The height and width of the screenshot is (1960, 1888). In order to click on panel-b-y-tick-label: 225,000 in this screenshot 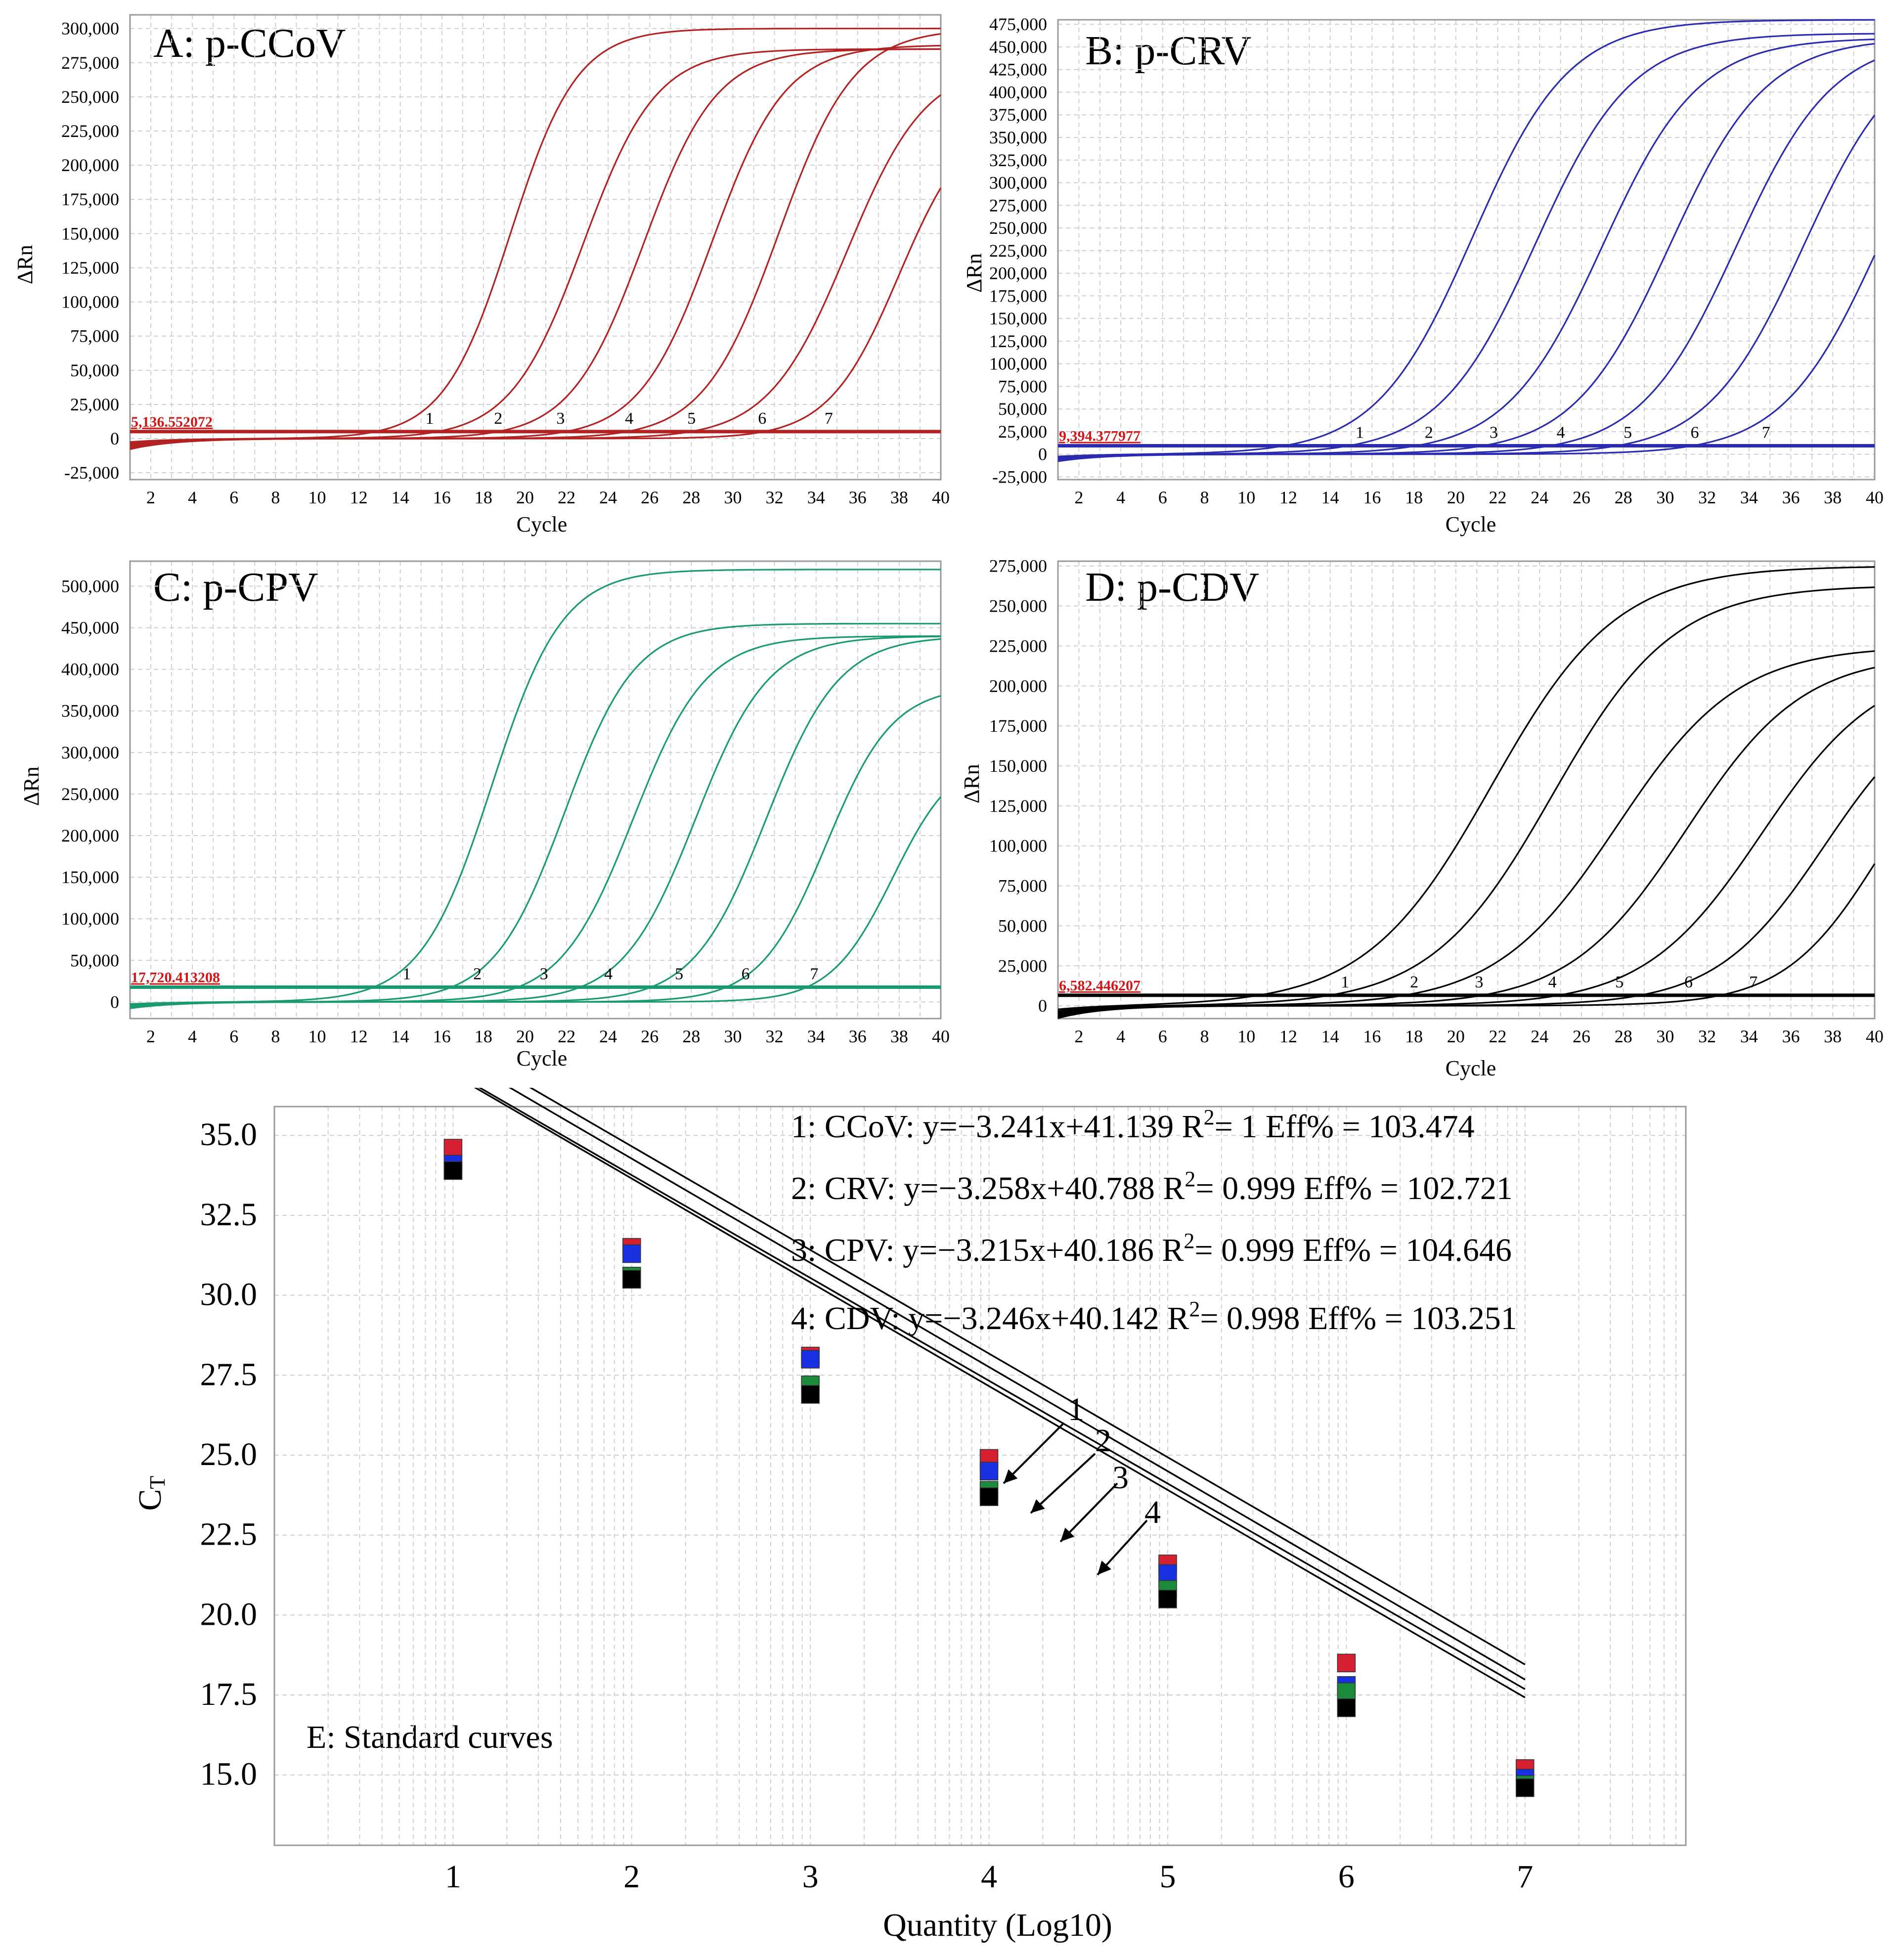, I will do `click(1018, 251)`.